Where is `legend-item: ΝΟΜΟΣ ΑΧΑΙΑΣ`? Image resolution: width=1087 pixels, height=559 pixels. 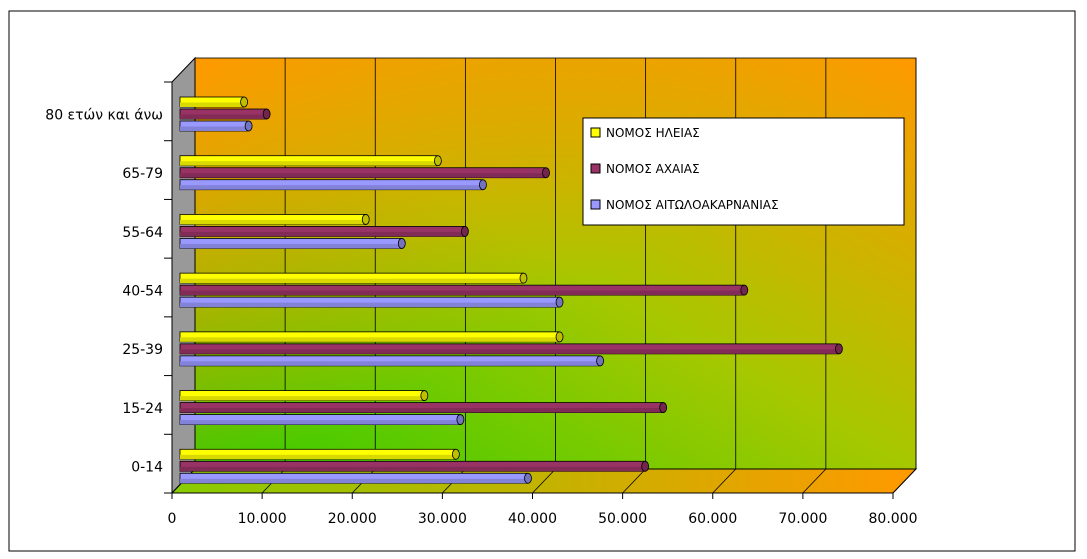
legend-item: ΝΟΜΟΣ ΑΧΑΙΑΣ is located at coordinates (645, 169).